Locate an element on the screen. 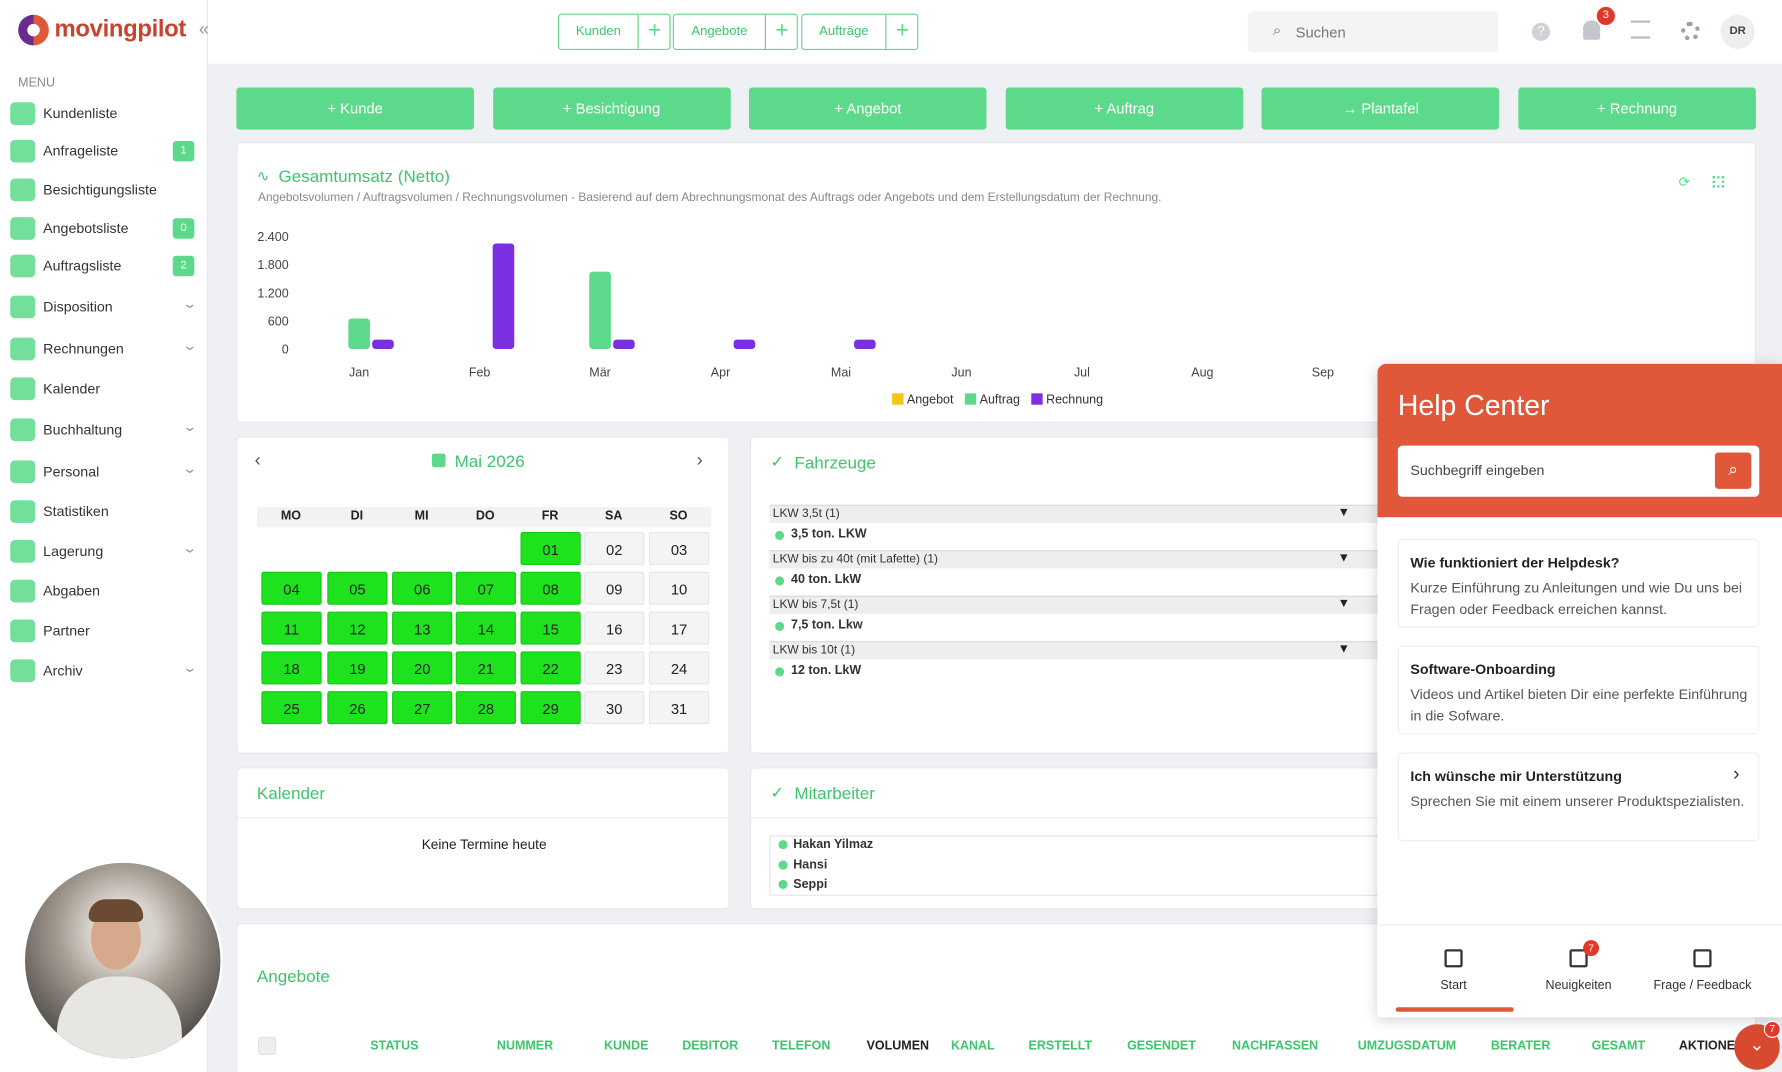 The image size is (1782, 1072). menu-item: Angebotsliste 0 is located at coordinates (104, 229).